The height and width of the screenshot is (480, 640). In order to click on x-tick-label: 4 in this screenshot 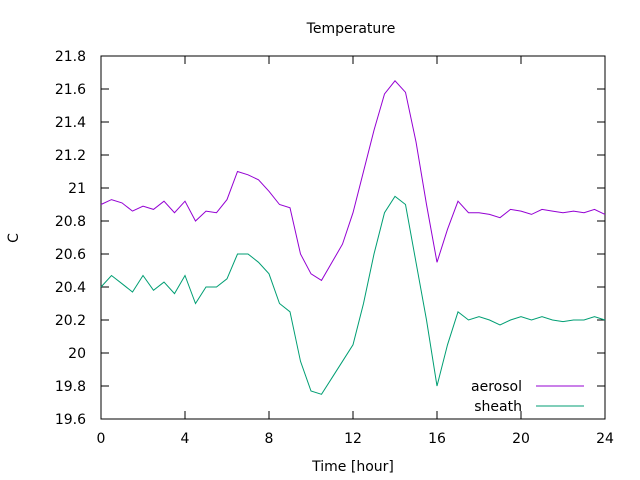, I will do `click(185, 439)`.